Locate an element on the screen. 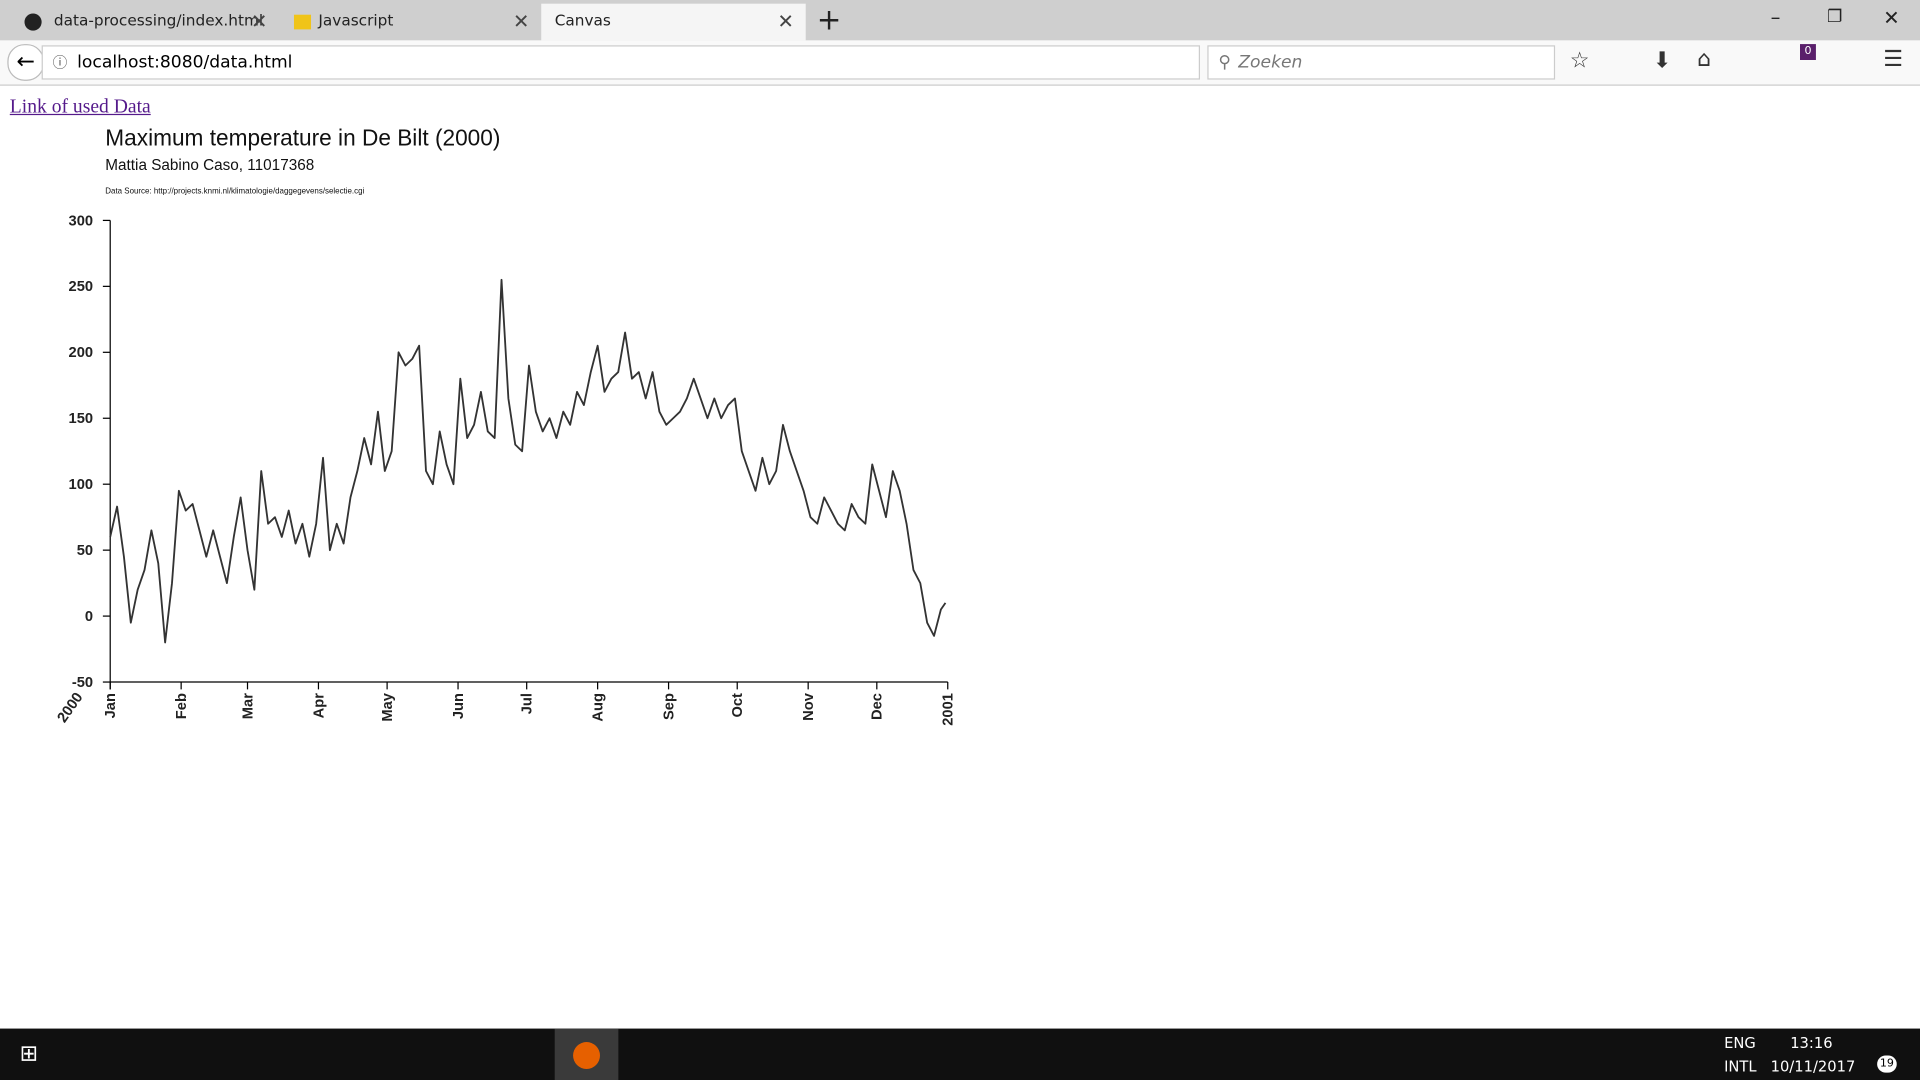  x-tick-label: 2001 is located at coordinates (949, 709).